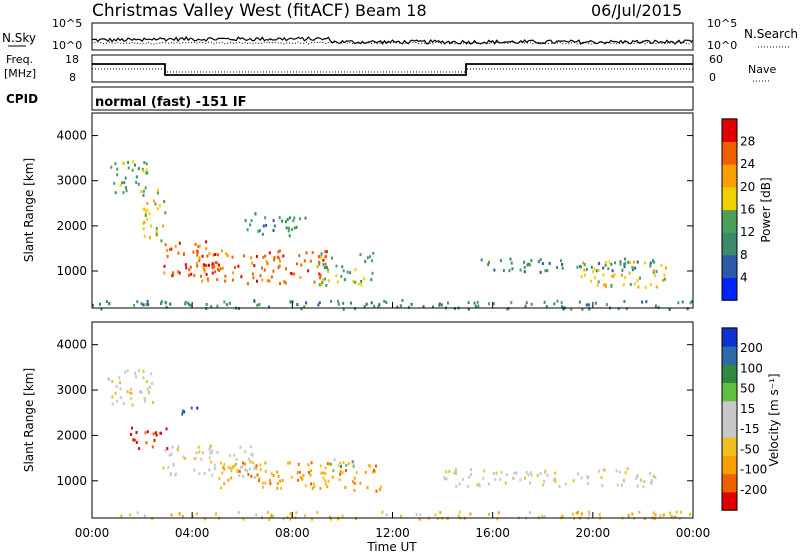 The image size is (800, 554). I want to click on colorbar-swatch, so click(729, 198).